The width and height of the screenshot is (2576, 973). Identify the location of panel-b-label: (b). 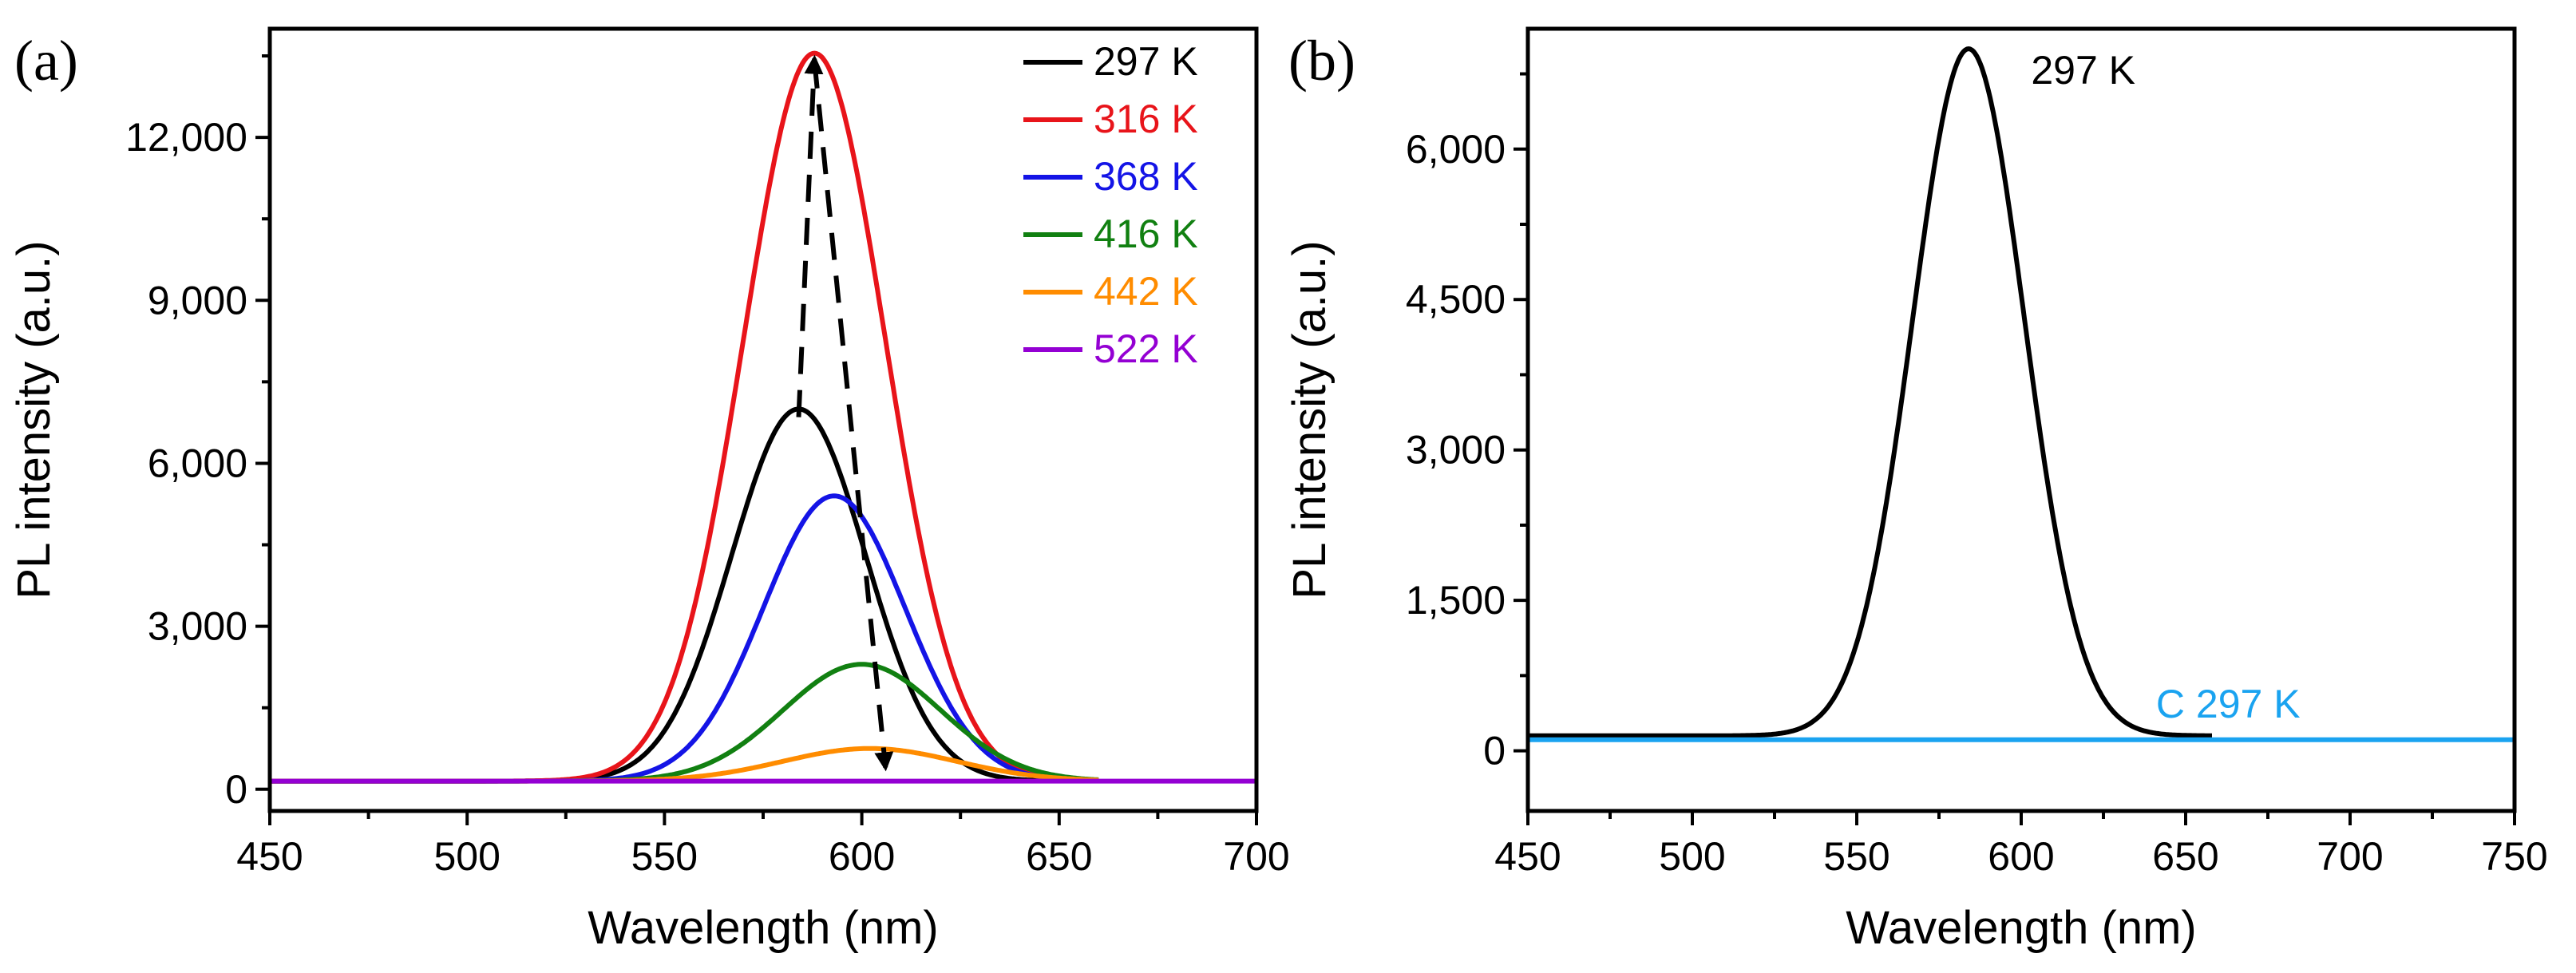
(1322, 61).